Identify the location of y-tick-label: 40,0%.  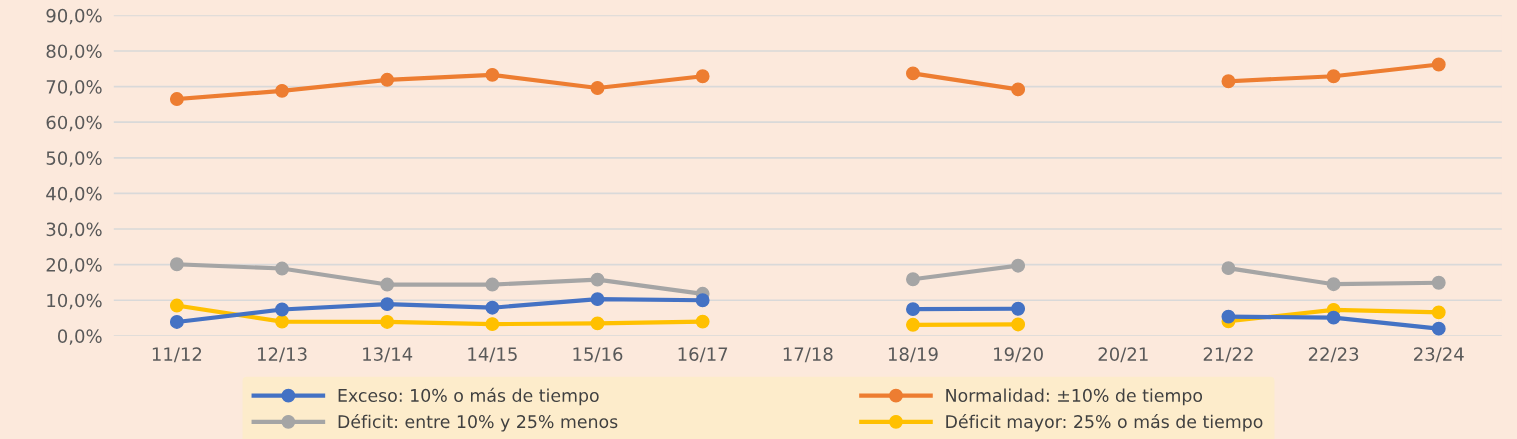
(74, 194).